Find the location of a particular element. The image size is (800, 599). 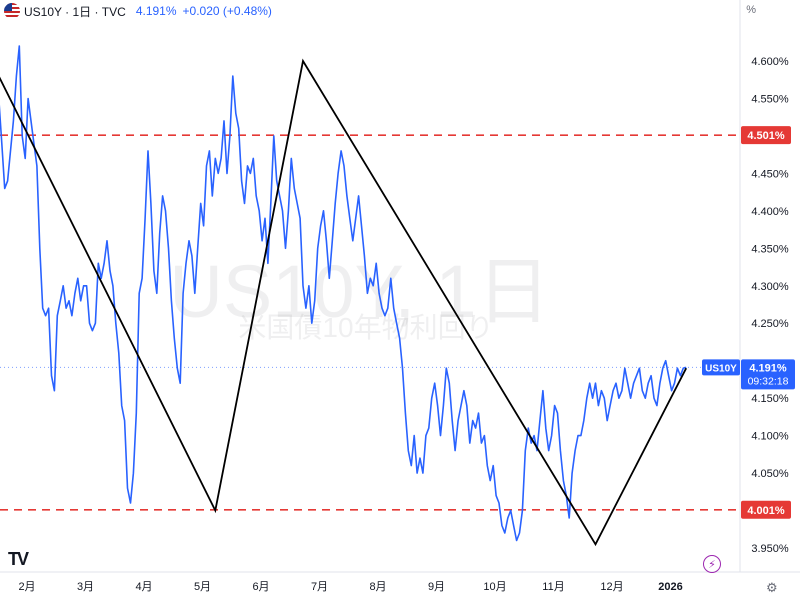

price-change: +0.020 (+0.48%) is located at coordinates (227, 11).